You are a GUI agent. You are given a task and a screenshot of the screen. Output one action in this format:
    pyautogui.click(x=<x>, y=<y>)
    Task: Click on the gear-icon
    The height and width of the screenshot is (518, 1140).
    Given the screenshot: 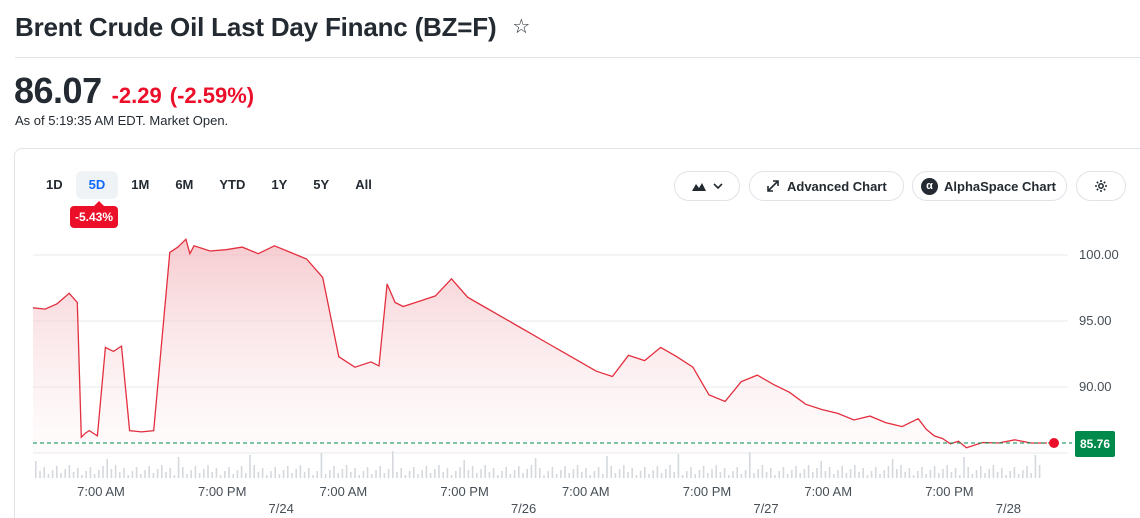 What is the action you would take?
    pyautogui.click(x=1101, y=186)
    